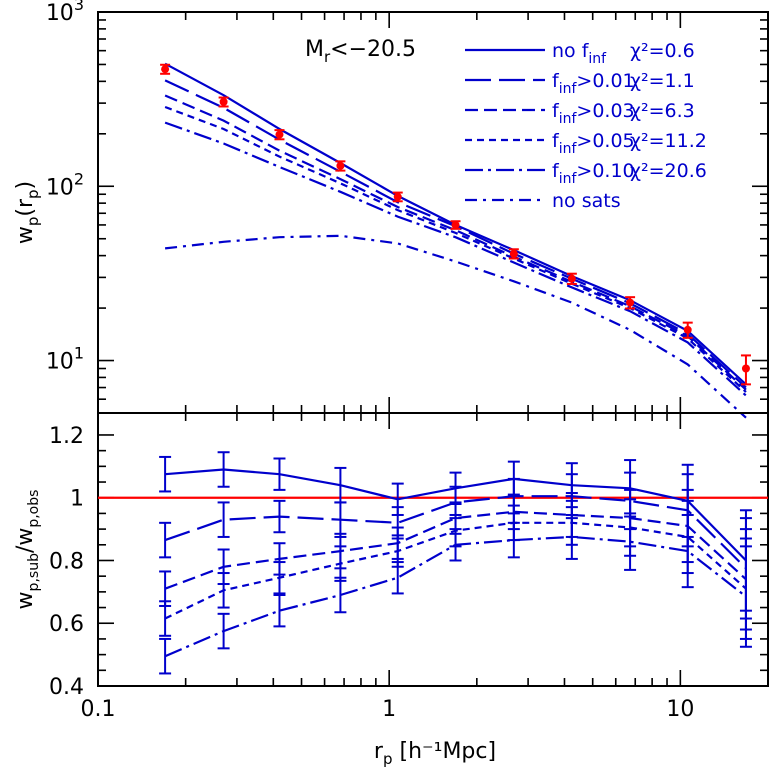 The image size is (772, 767). I want to click on legend-label-4: finf>0.10, so click(593, 173).